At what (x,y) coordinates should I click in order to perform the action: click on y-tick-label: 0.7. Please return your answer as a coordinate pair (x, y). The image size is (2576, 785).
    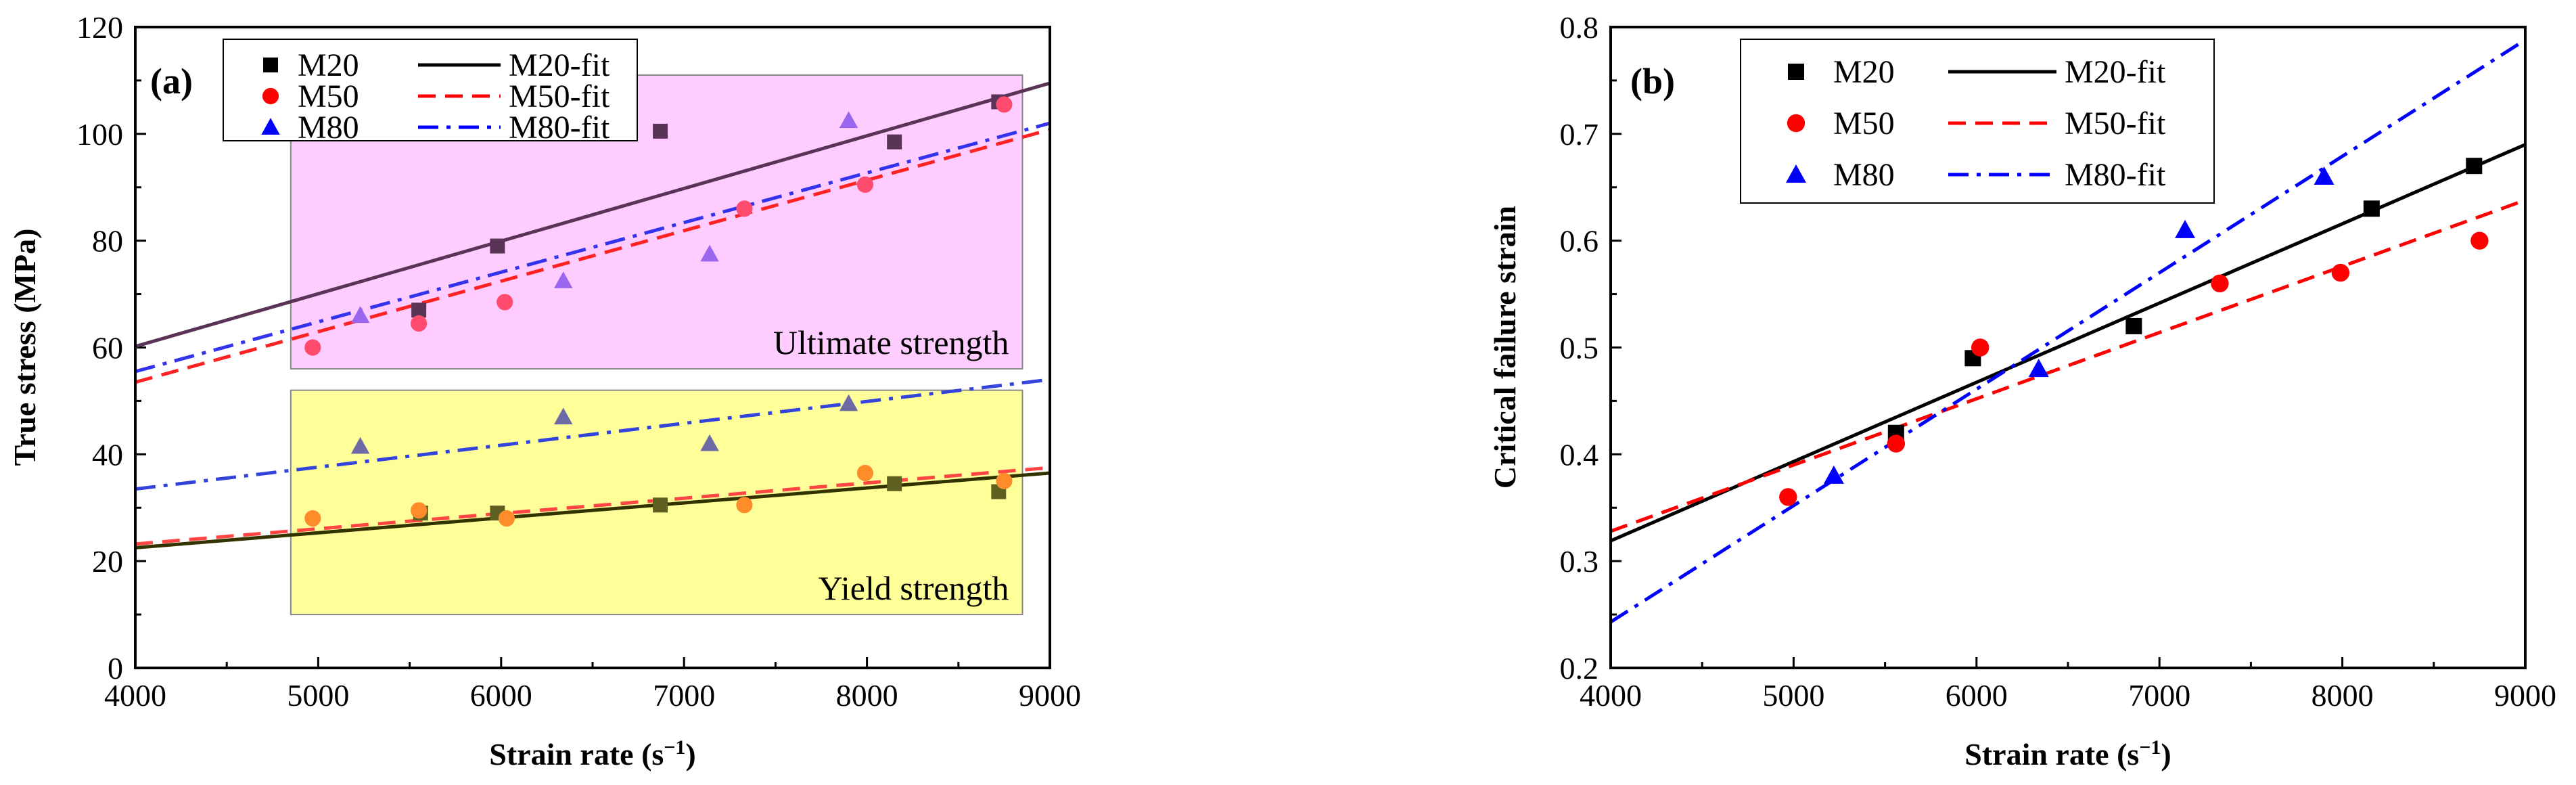
    Looking at the image, I should click on (1579, 134).